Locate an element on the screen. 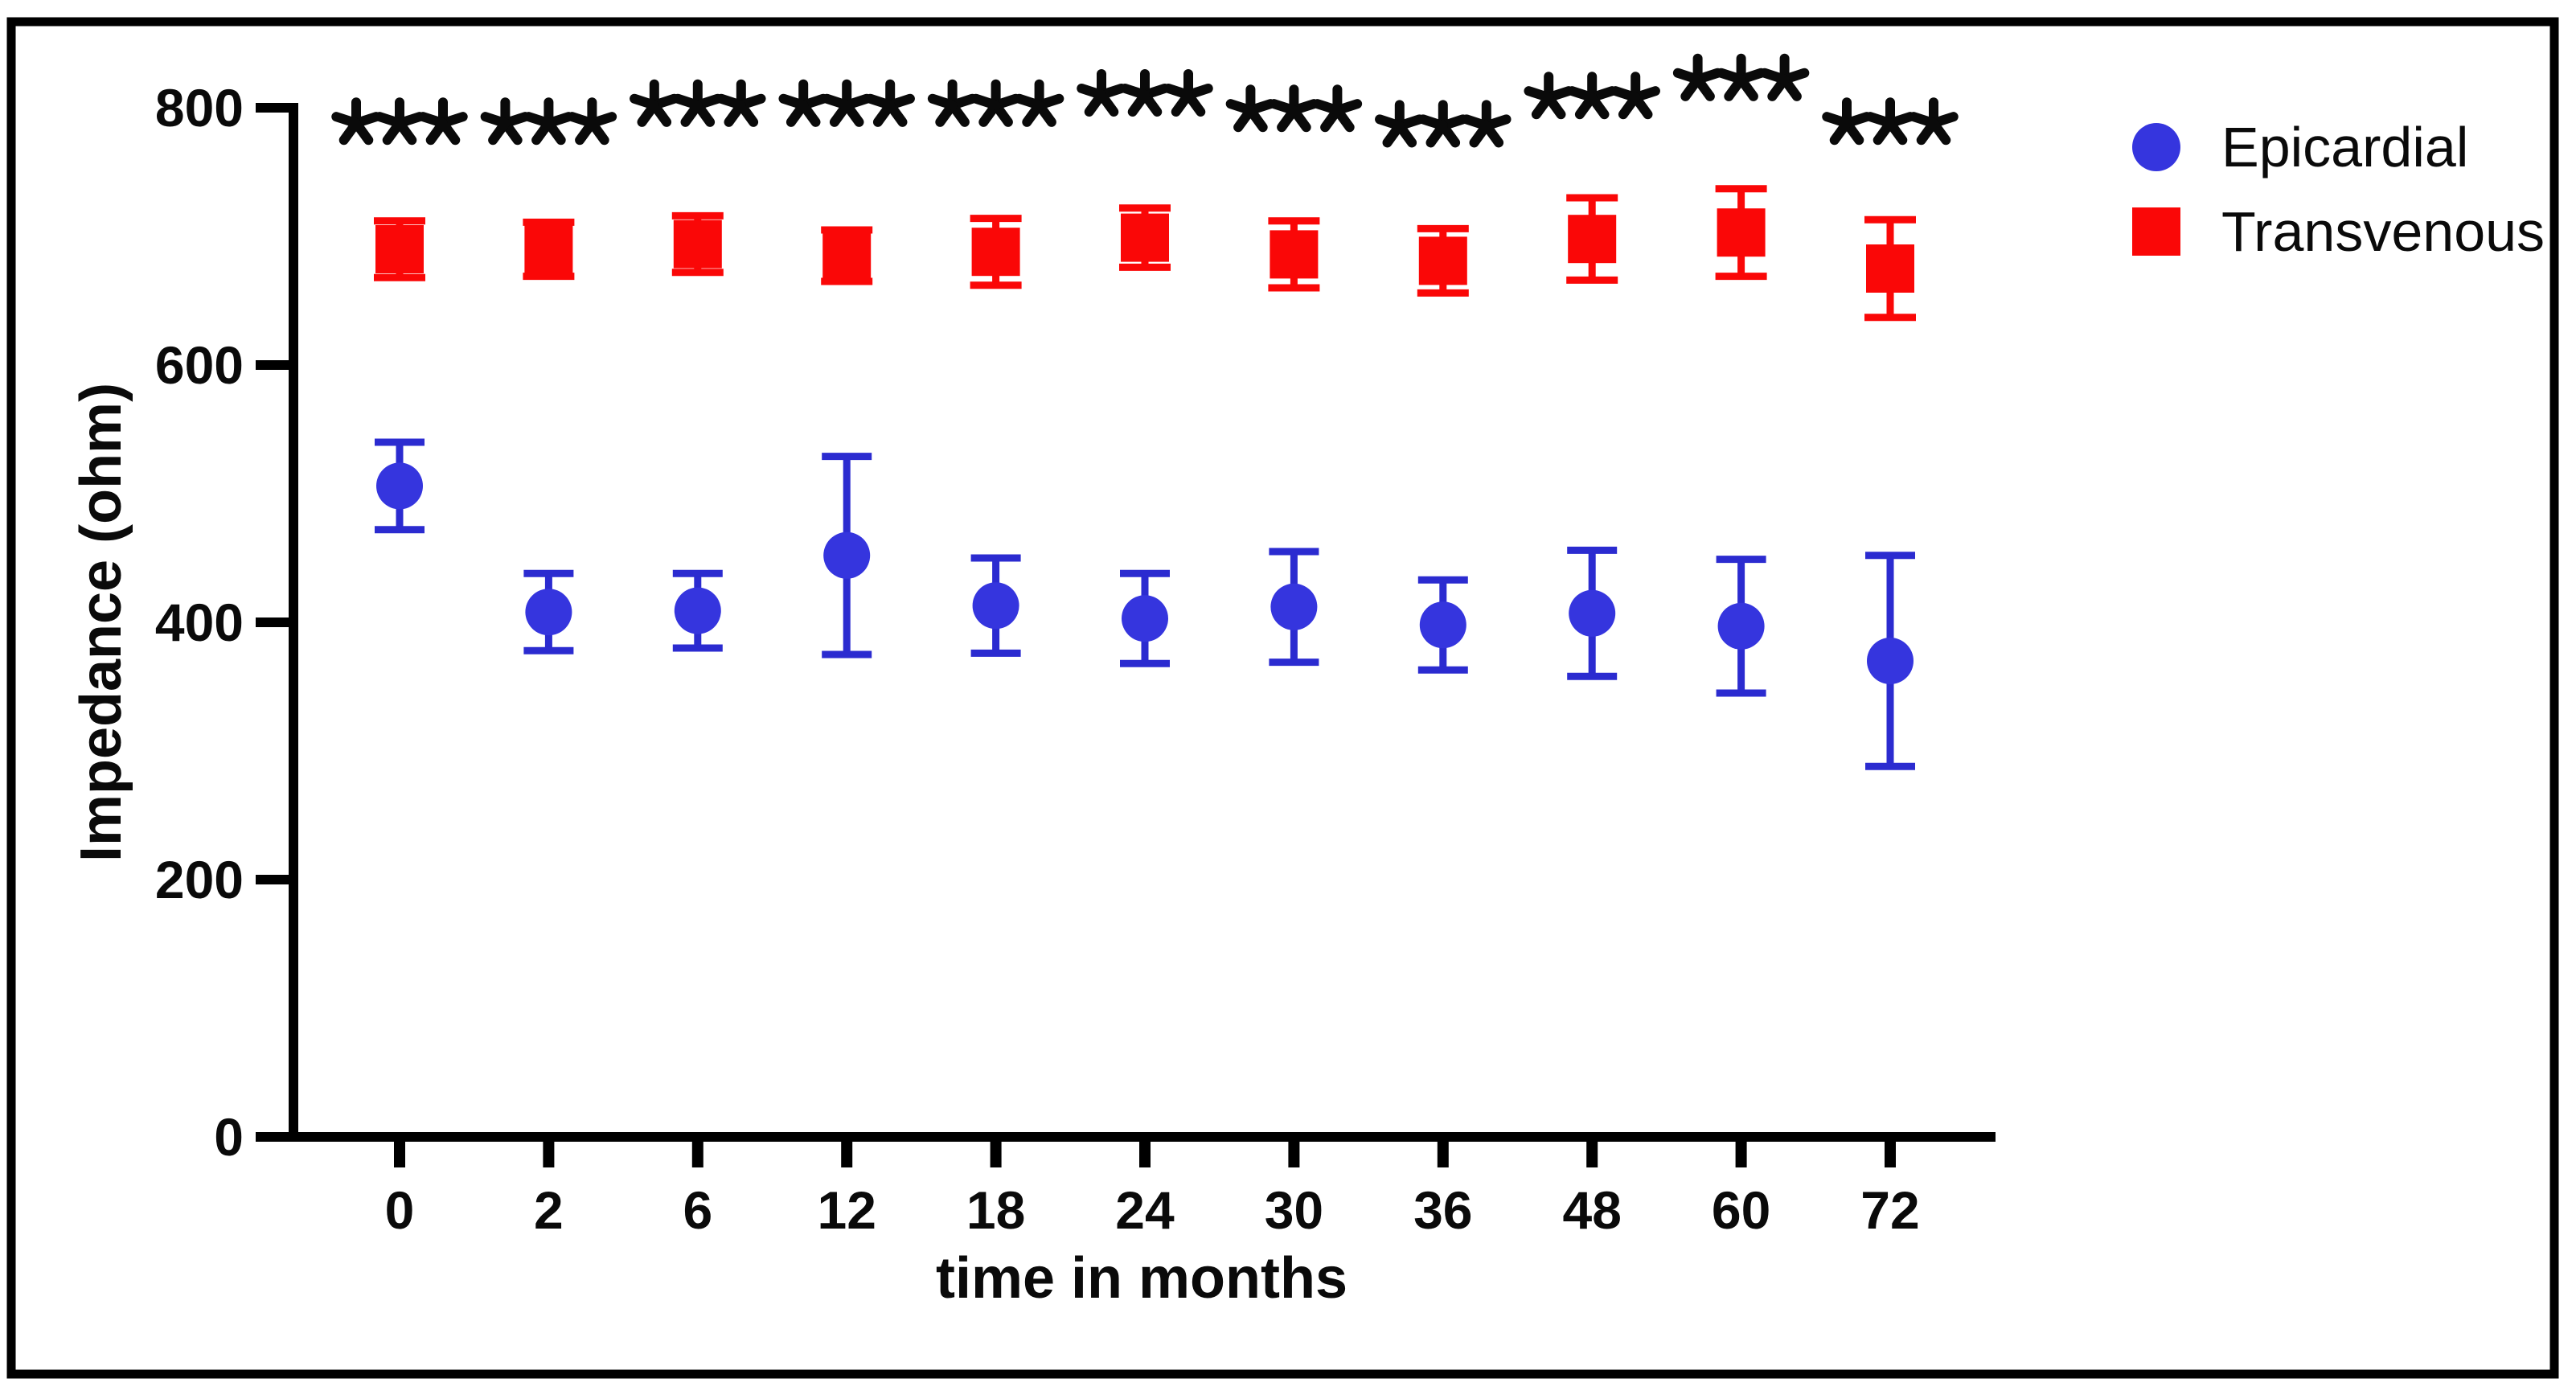 The width and height of the screenshot is (2576, 1395). x-tick-label: 6 is located at coordinates (697, 1210).